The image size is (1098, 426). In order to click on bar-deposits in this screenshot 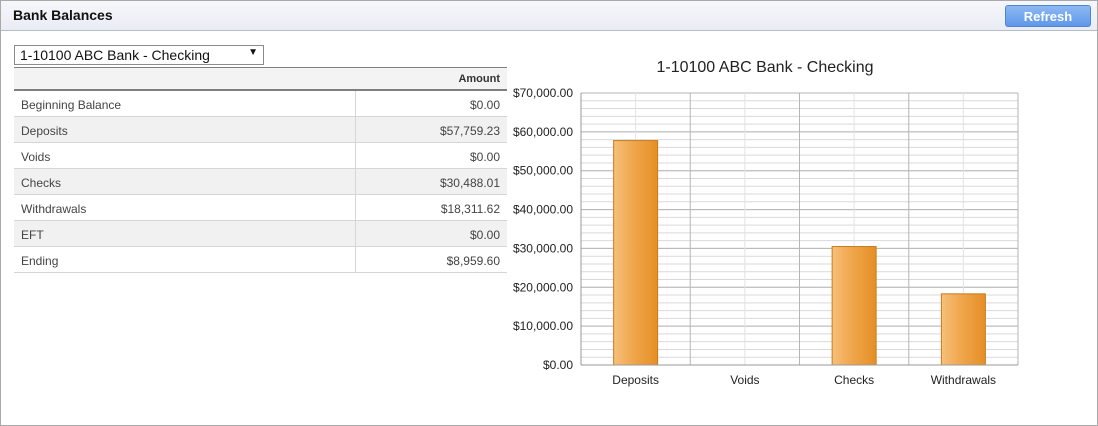, I will do `click(636, 253)`.